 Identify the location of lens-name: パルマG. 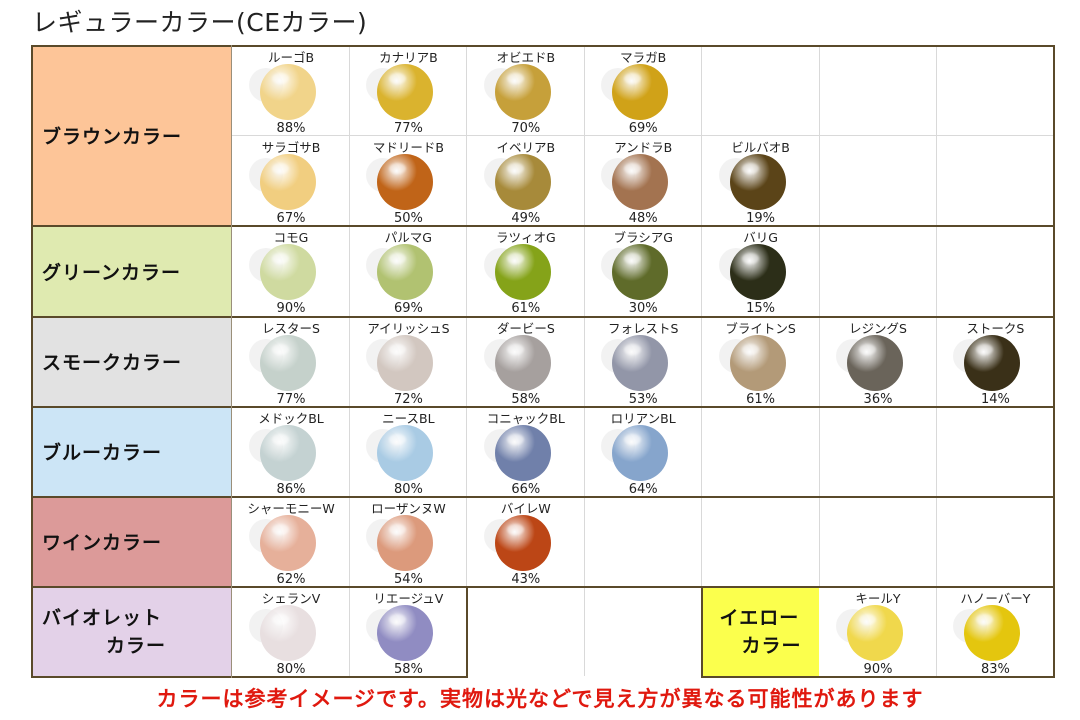
(408, 237).